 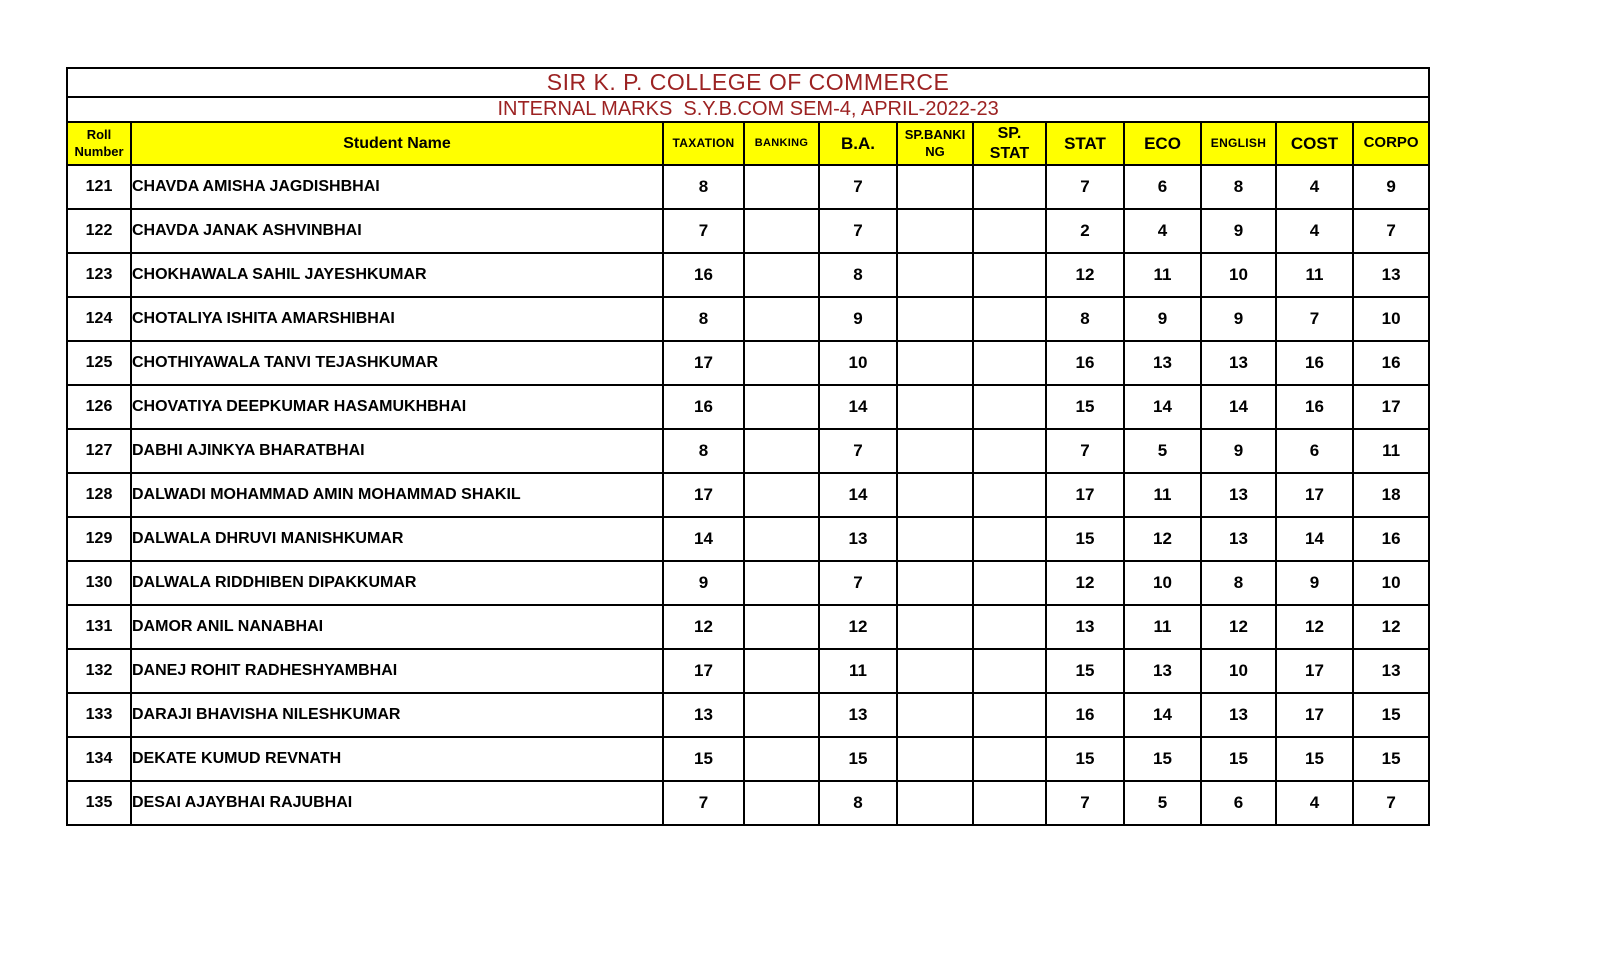 I want to click on student-name-cell: DALWALA RIDDHIBEN DIPAKKUMAR, so click(x=397, y=583).